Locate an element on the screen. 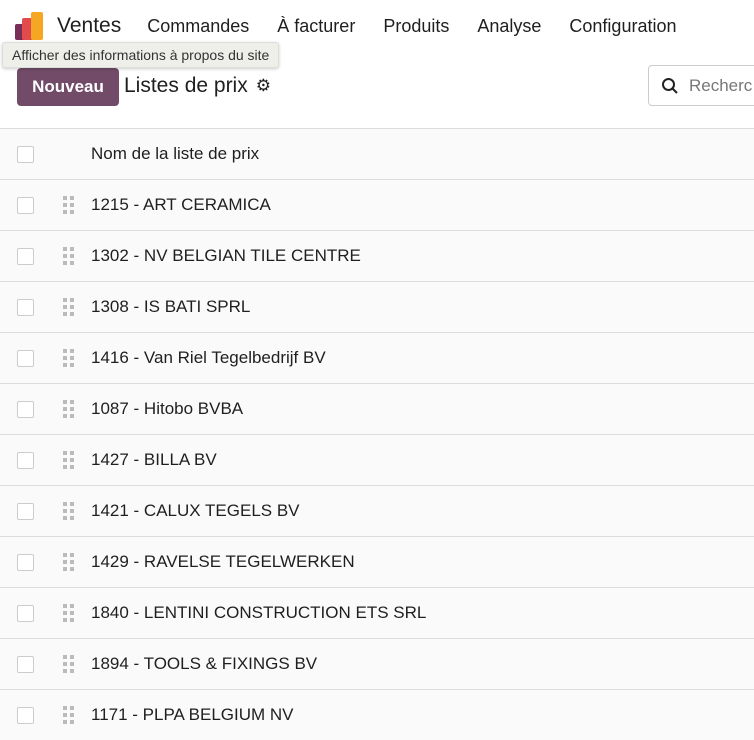  table-row: 1308 - IS BATI SPRL is located at coordinates (377, 306).